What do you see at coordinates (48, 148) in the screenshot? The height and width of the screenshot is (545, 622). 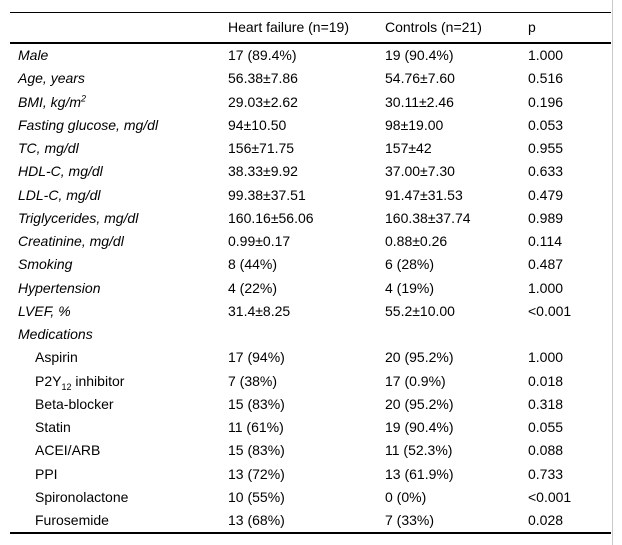 I see `row-label: TC, mg/dl` at bounding box center [48, 148].